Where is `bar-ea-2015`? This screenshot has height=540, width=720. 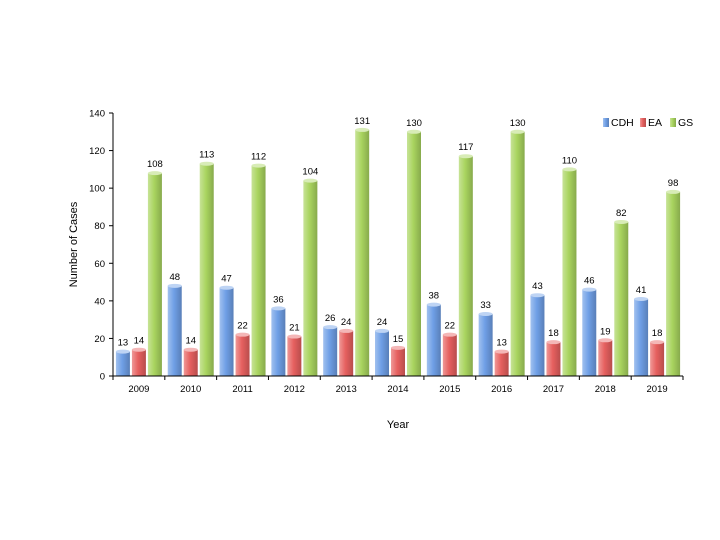 bar-ea-2015 is located at coordinates (449, 355).